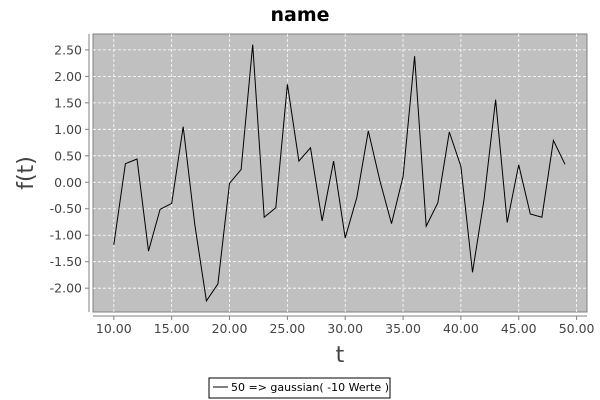 The height and width of the screenshot is (400, 600). I want to click on legend-box, so click(299, 388).